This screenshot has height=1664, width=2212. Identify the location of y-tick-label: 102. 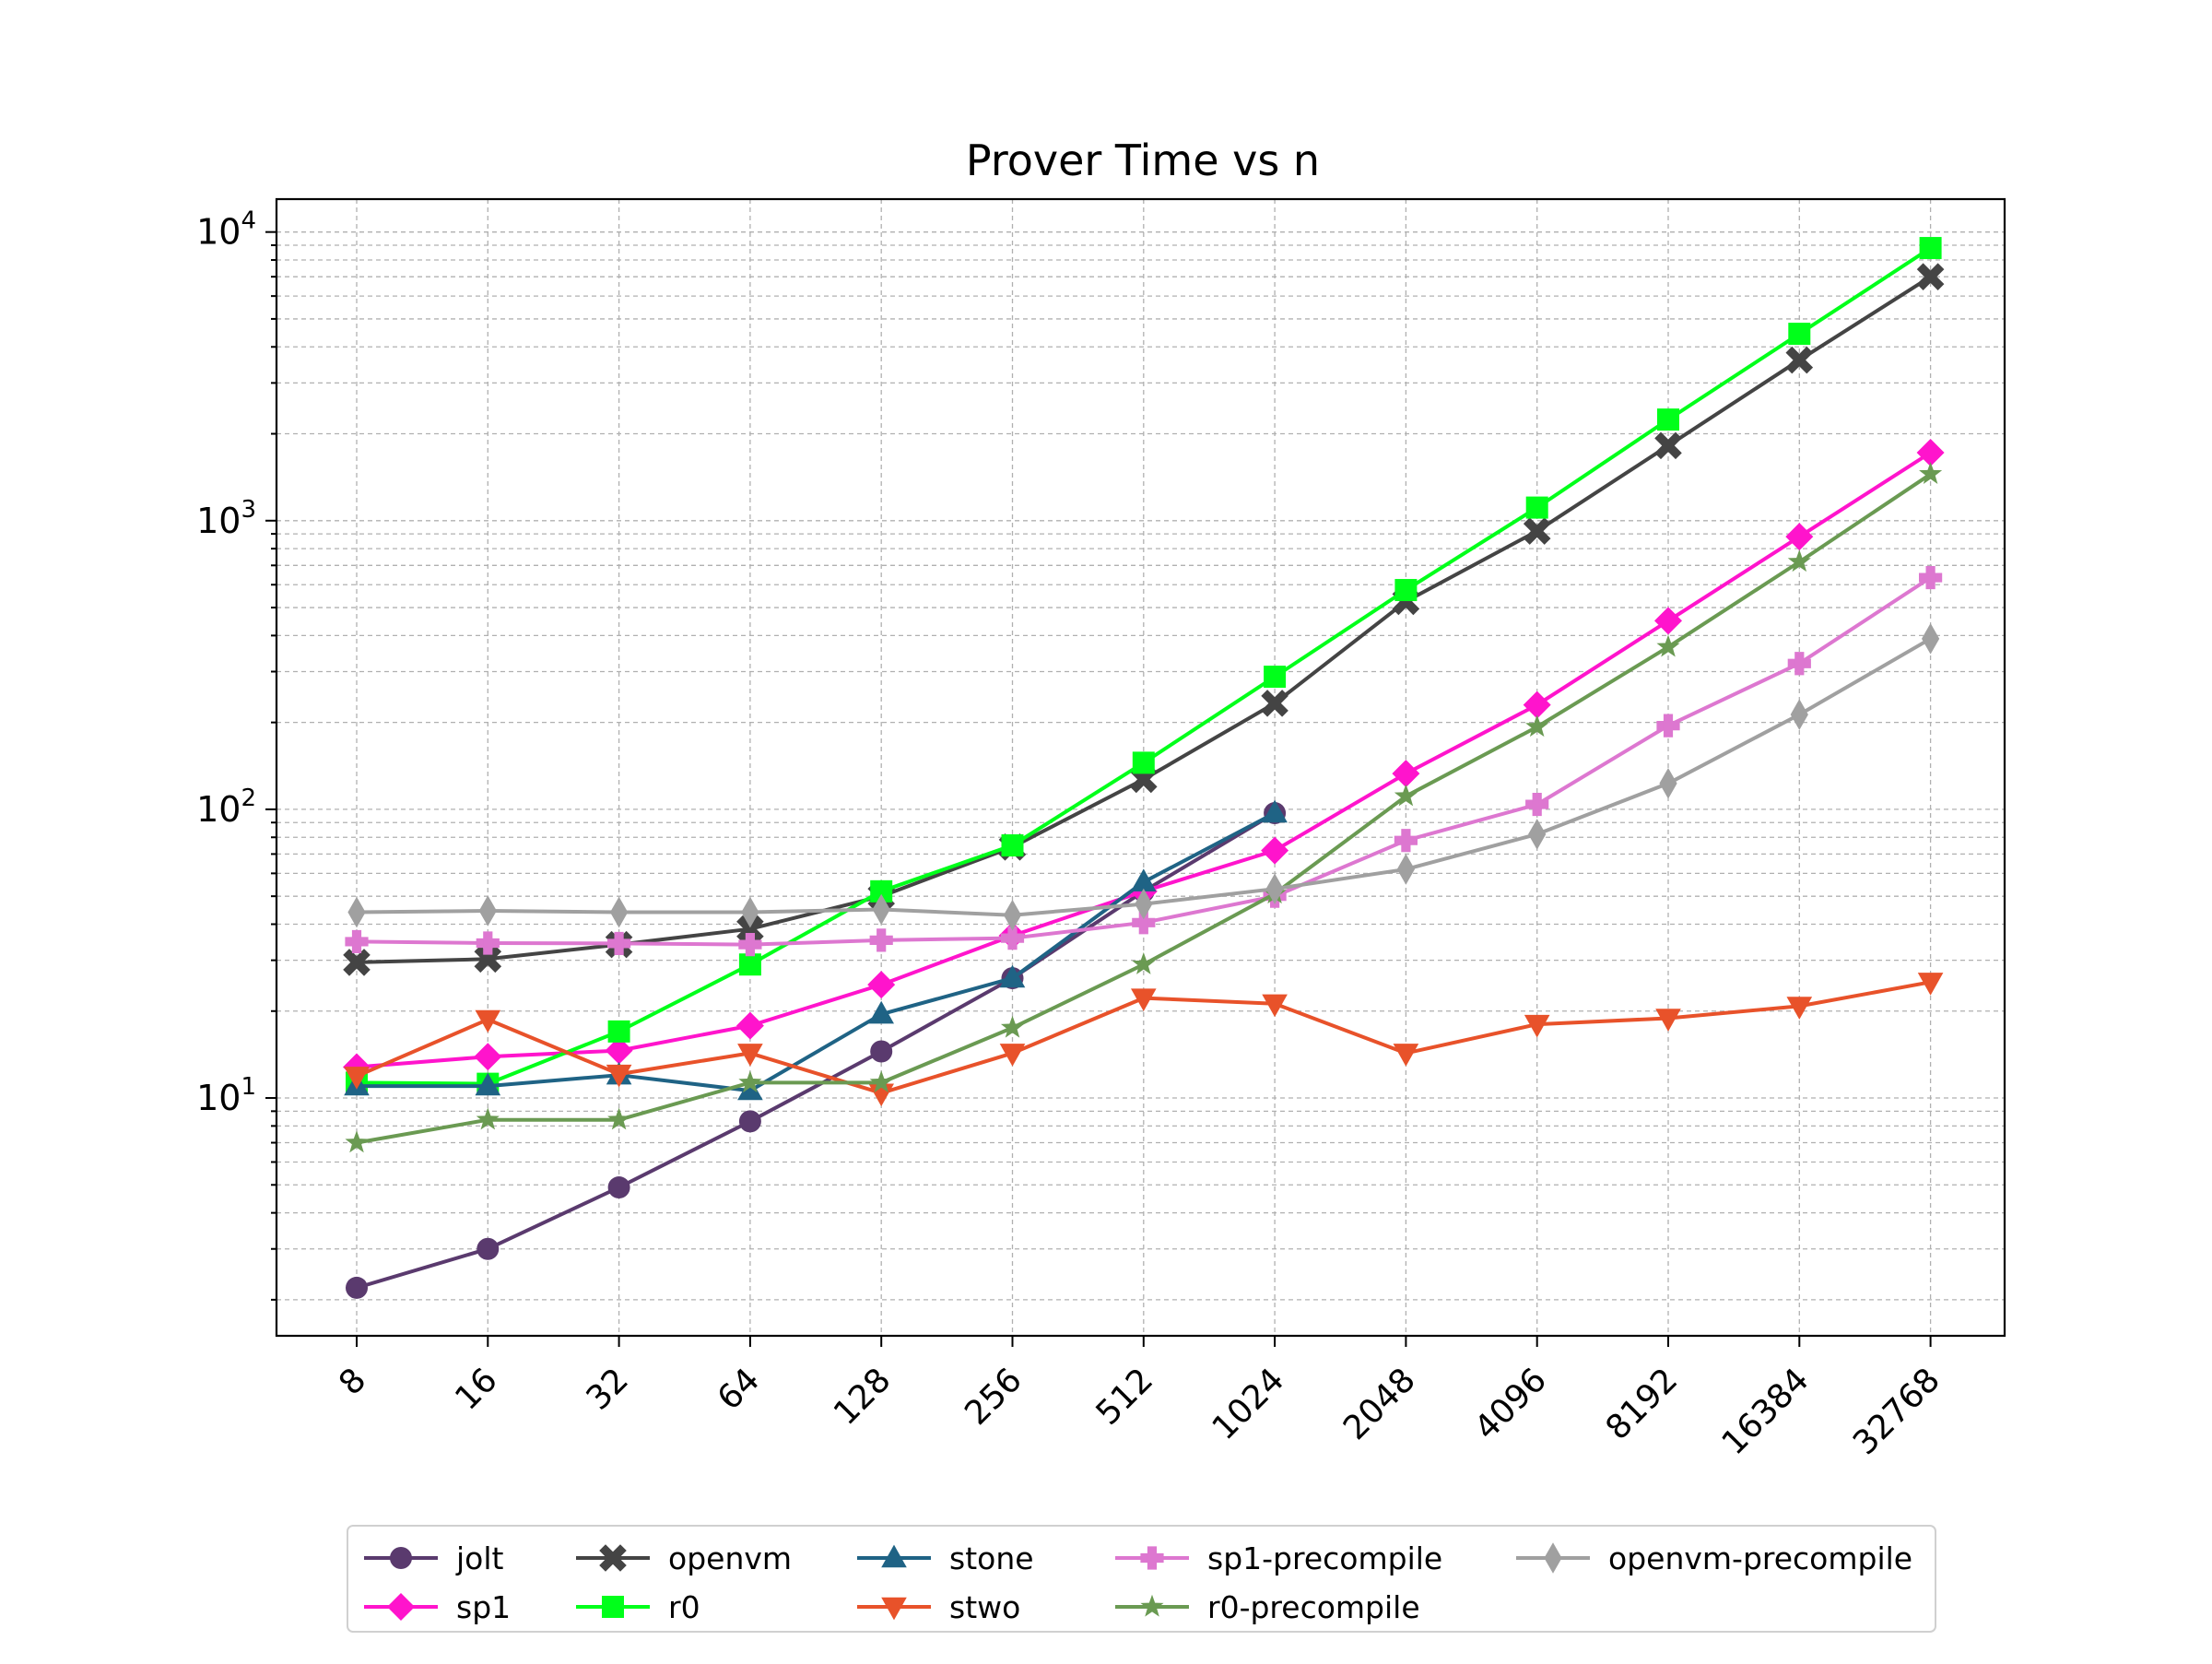
(226, 807).